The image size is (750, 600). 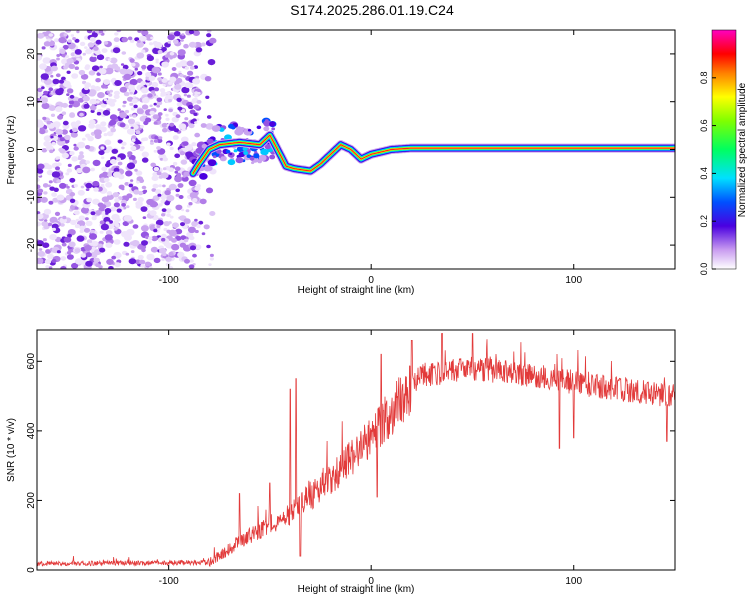 I want to click on colorbar-gradient, so click(x=724, y=149).